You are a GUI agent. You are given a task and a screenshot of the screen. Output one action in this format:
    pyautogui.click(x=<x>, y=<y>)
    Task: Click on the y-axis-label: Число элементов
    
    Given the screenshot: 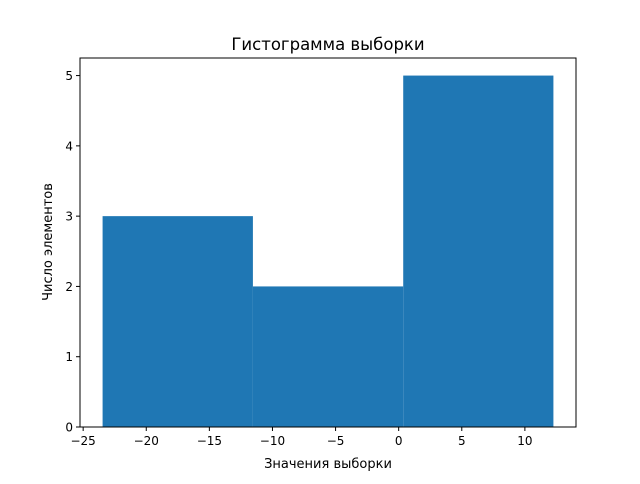 What is the action you would take?
    pyautogui.click(x=48, y=242)
    